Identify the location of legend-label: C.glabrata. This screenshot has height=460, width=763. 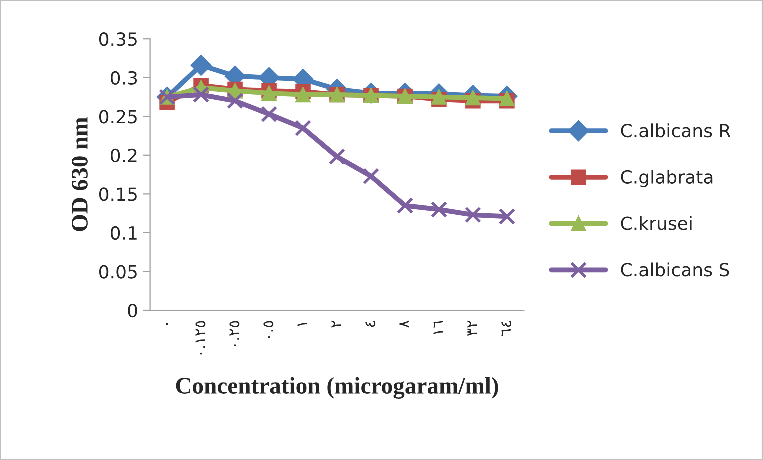
(667, 179).